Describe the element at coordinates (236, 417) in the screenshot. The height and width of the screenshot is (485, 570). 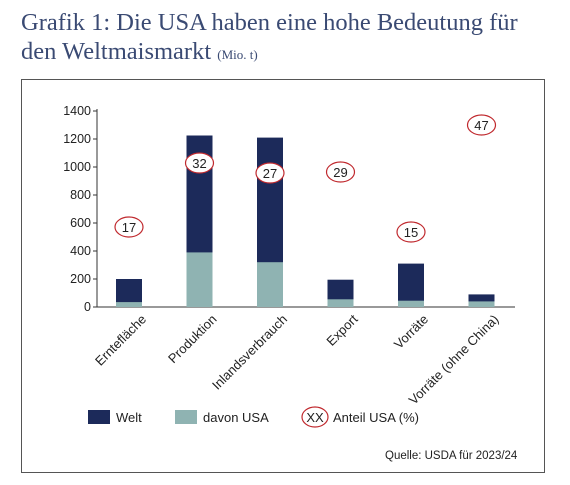
I see `legend-label-usa: davon USA` at that location.